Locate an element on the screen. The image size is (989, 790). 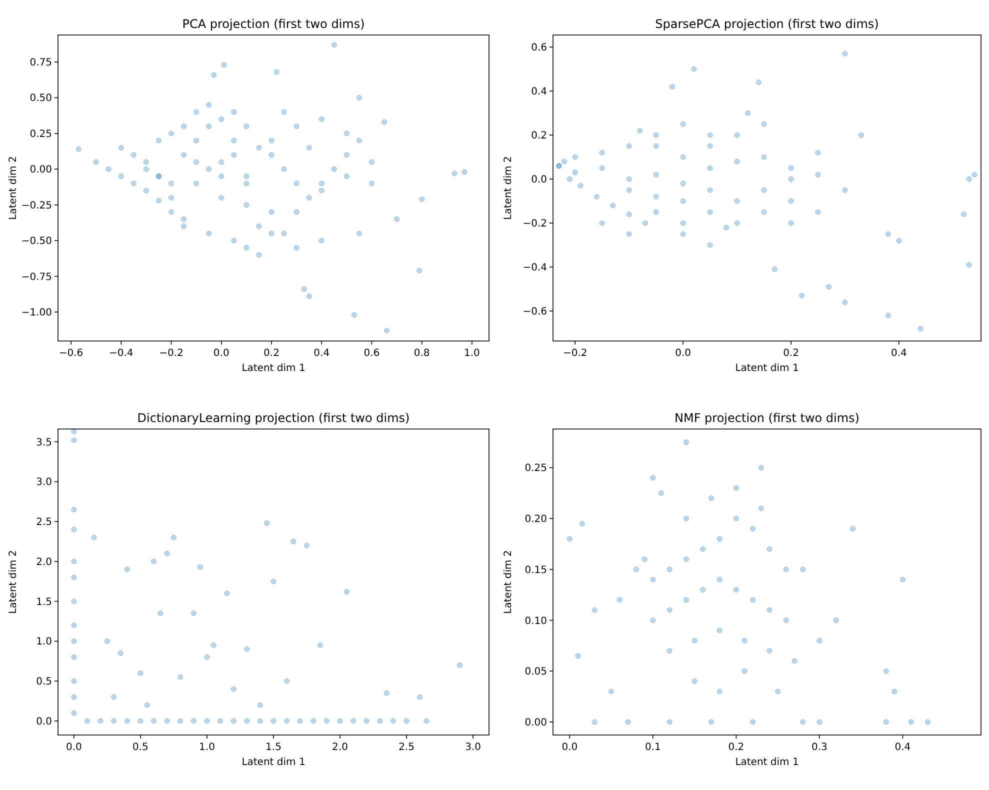
chart-title: NMF projection (first two dims) is located at coordinates (767, 418).